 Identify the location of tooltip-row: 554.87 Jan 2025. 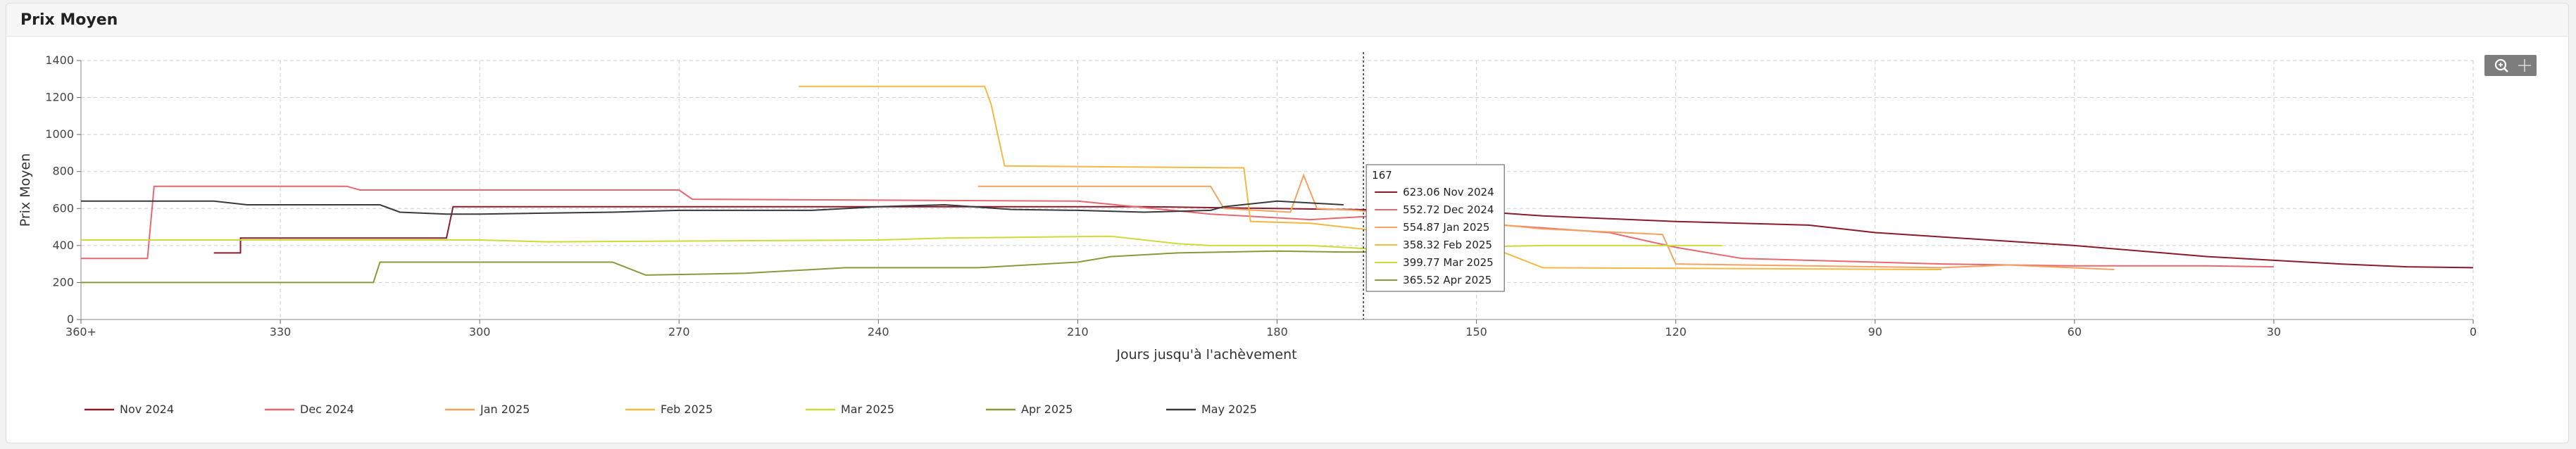
(1446, 227).